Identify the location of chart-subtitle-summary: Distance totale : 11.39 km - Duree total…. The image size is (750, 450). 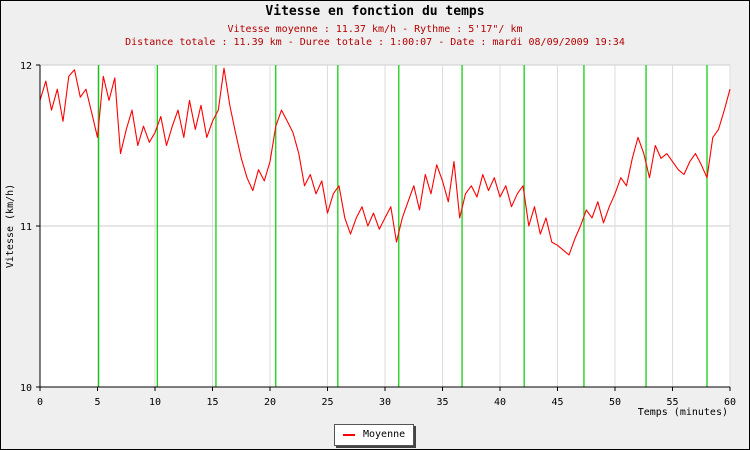
(375, 42).